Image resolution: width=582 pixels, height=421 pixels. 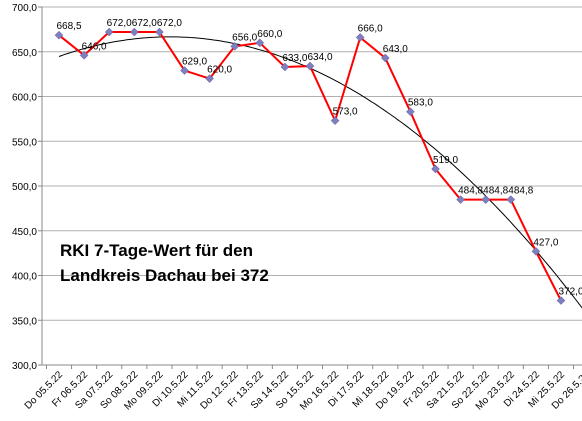 I want to click on y-tick-label: 400,0, so click(x=24, y=277).